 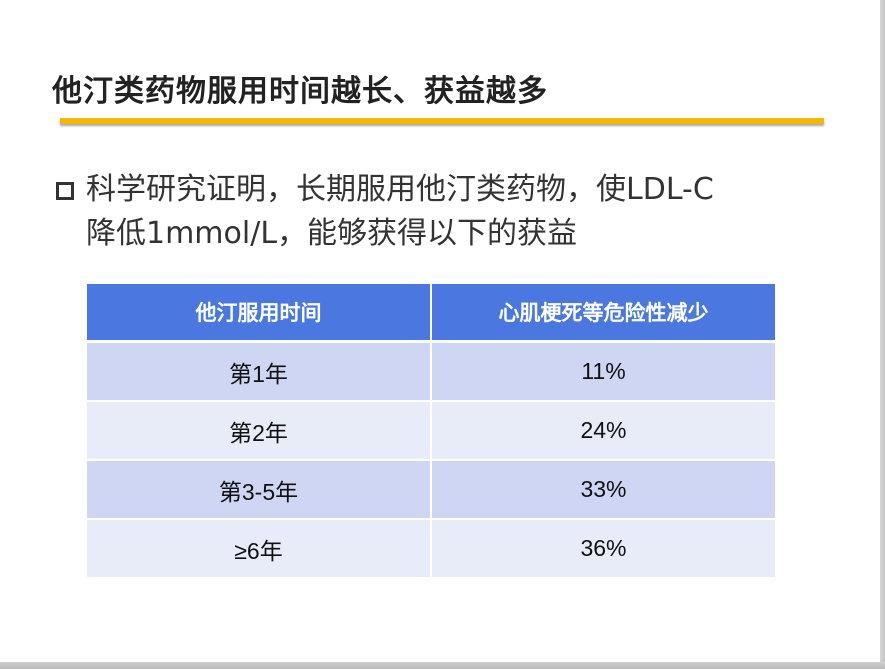 What do you see at coordinates (65, 191) in the screenshot?
I see `bullet-square-icon` at bounding box center [65, 191].